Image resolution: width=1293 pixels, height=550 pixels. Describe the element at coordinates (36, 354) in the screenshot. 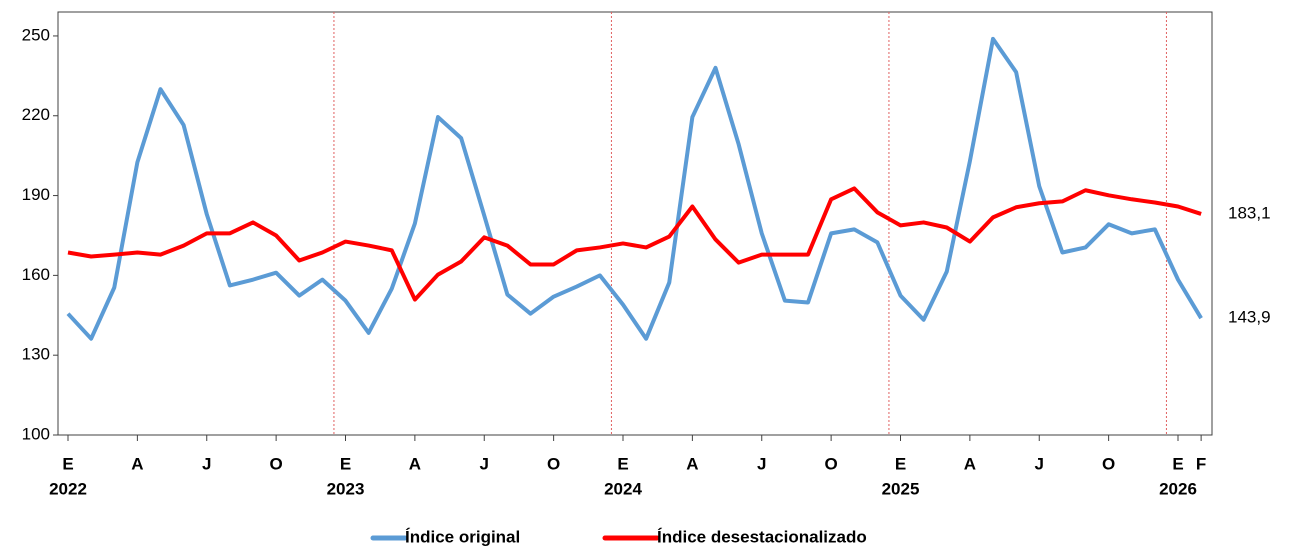

I see `y-tick-label: 130` at that location.